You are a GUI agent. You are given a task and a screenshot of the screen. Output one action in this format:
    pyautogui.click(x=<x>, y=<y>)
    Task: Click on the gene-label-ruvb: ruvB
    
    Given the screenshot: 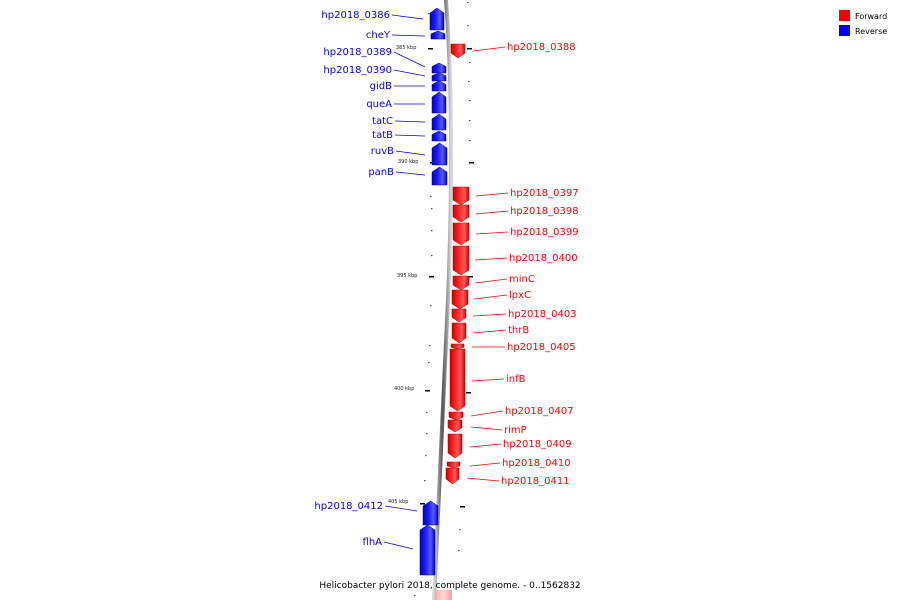 What is the action you would take?
    pyautogui.click(x=382, y=151)
    